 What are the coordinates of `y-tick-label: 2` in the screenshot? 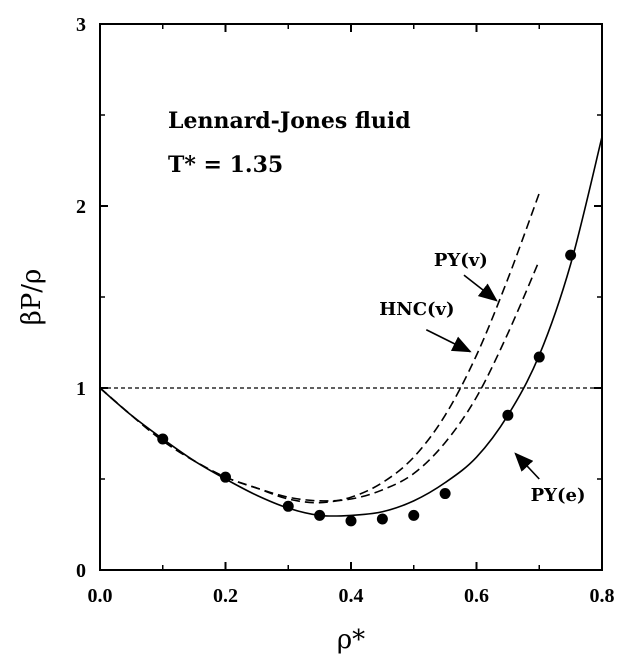 It's located at (81, 207).